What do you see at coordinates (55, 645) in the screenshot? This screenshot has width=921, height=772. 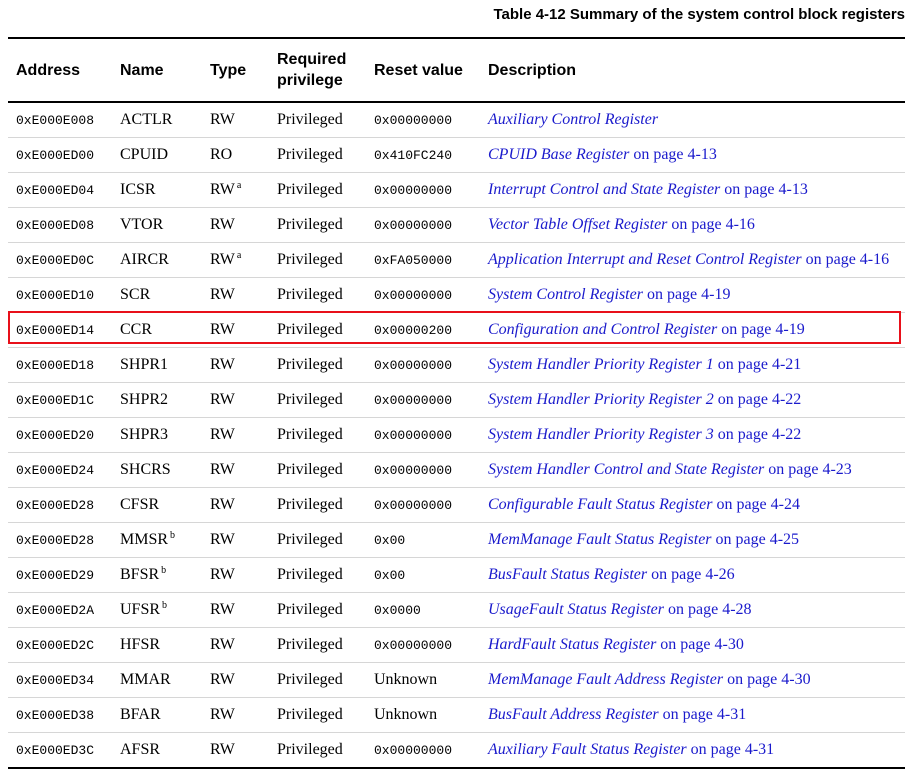 I see `cell-address: 0xE000ED2C` at bounding box center [55, 645].